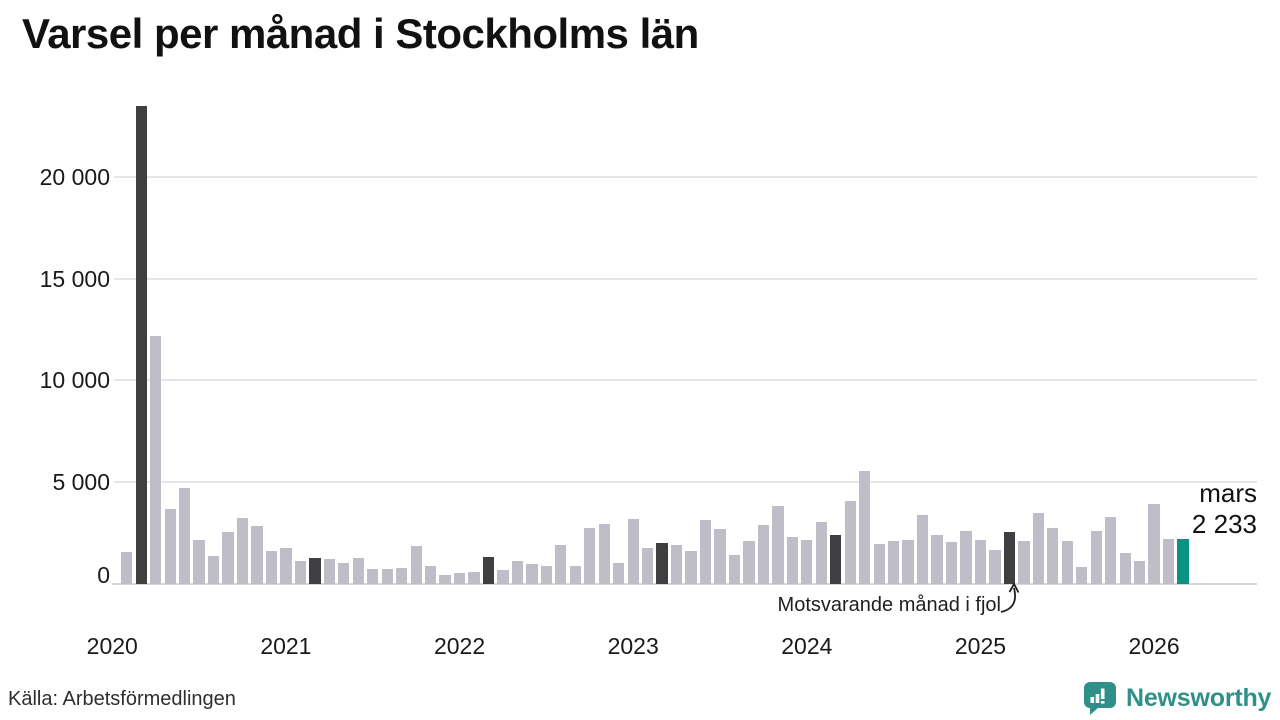 This screenshot has width=1280, height=720. What do you see at coordinates (360, 33) in the screenshot?
I see `chart-title: Varsel per månad i Stockholms län` at bounding box center [360, 33].